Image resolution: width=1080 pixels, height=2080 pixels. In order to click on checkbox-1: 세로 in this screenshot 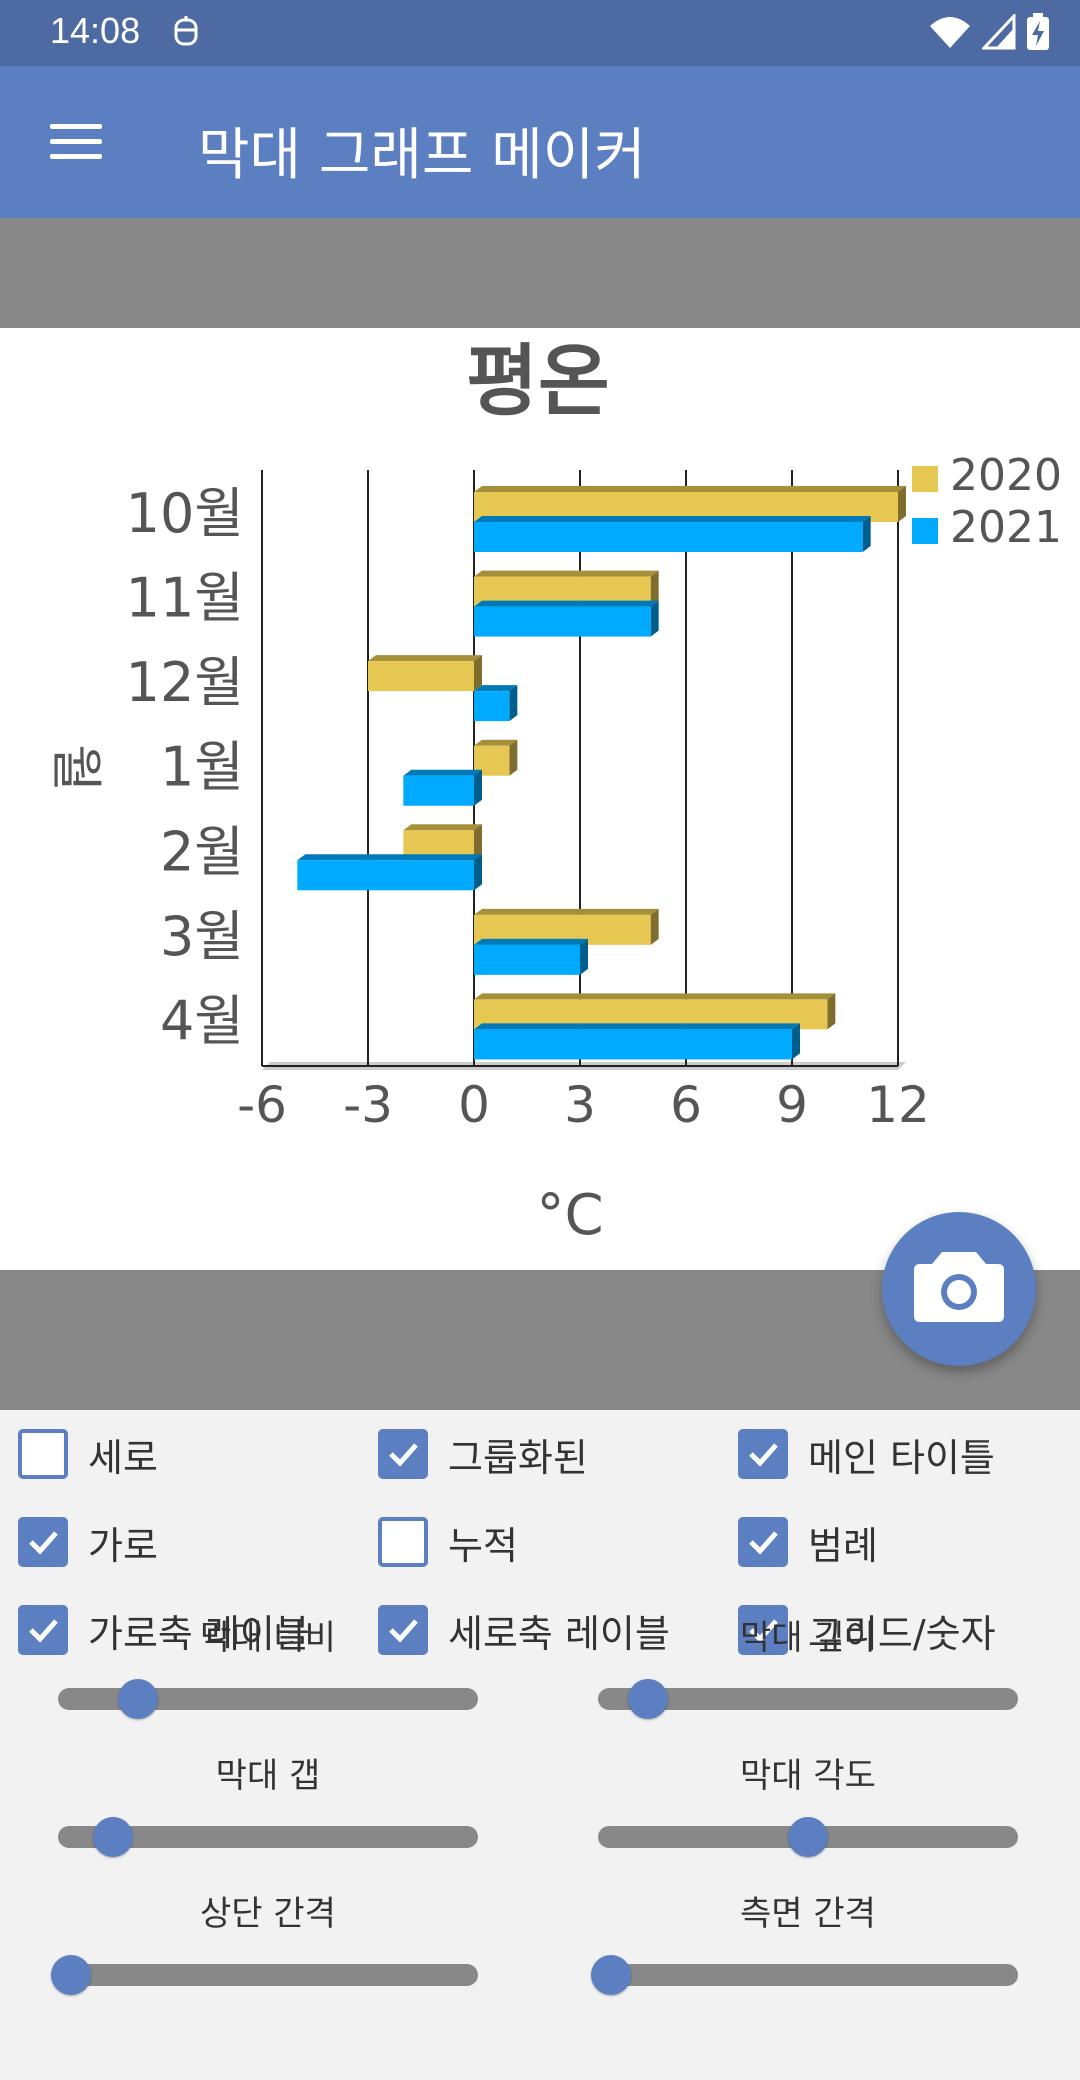, I will do `click(88, 1454)`.